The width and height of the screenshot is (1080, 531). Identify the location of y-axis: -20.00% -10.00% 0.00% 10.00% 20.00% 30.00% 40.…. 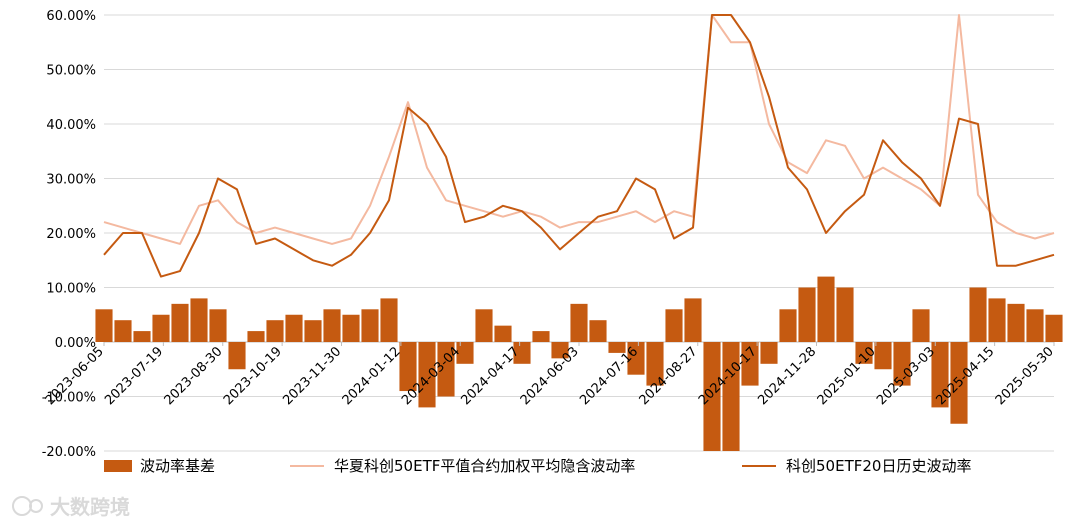
(69, 234).